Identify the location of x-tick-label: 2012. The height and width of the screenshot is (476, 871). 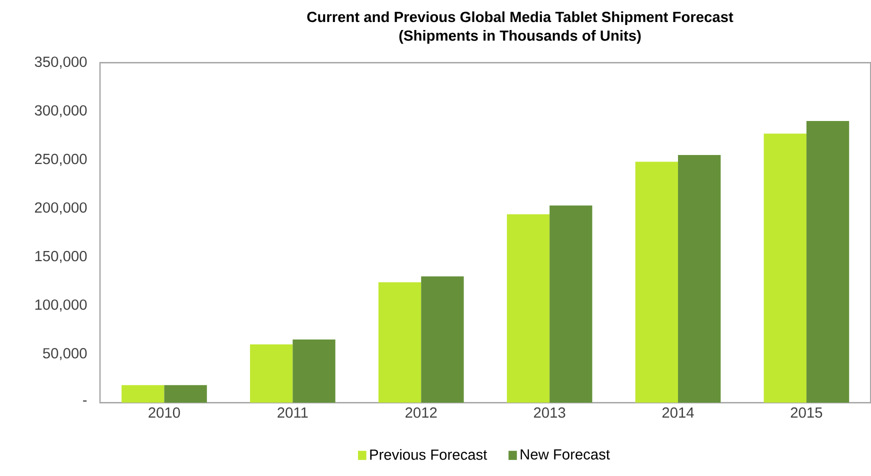
(421, 412).